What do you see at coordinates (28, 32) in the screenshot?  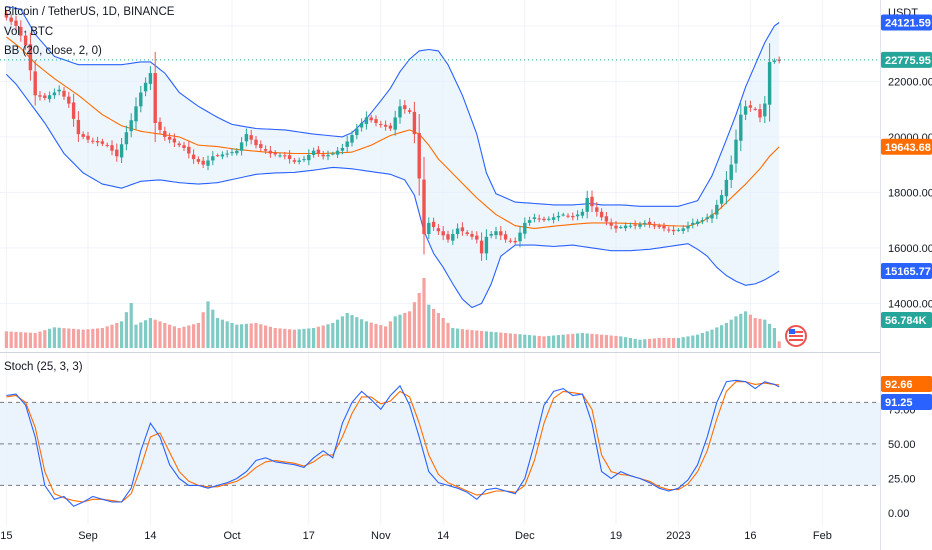 I see `volume-legend: Vol · BTC` at bounding box center [28, 32].